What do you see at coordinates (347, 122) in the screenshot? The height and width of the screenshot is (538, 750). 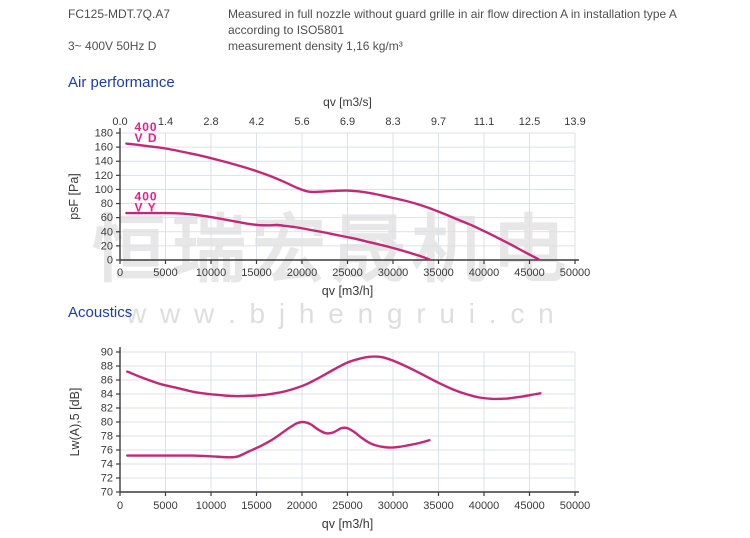 I see `x-top-tick-label: 6.9` at bounding box center [347, 122].